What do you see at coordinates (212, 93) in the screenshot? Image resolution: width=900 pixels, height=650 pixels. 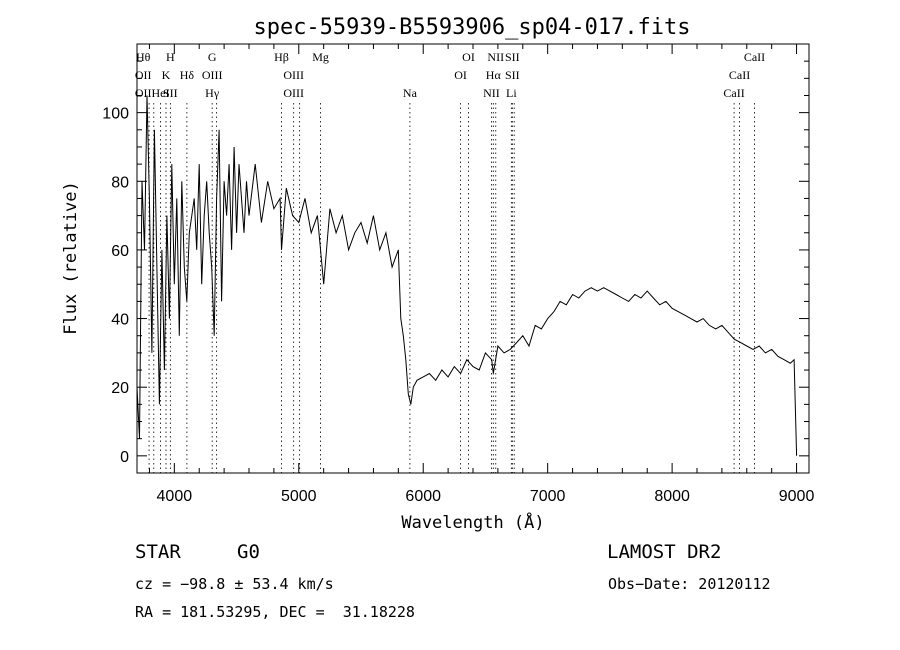 I see `line-marker-label: Hγ` at bounding box center [212, 93].